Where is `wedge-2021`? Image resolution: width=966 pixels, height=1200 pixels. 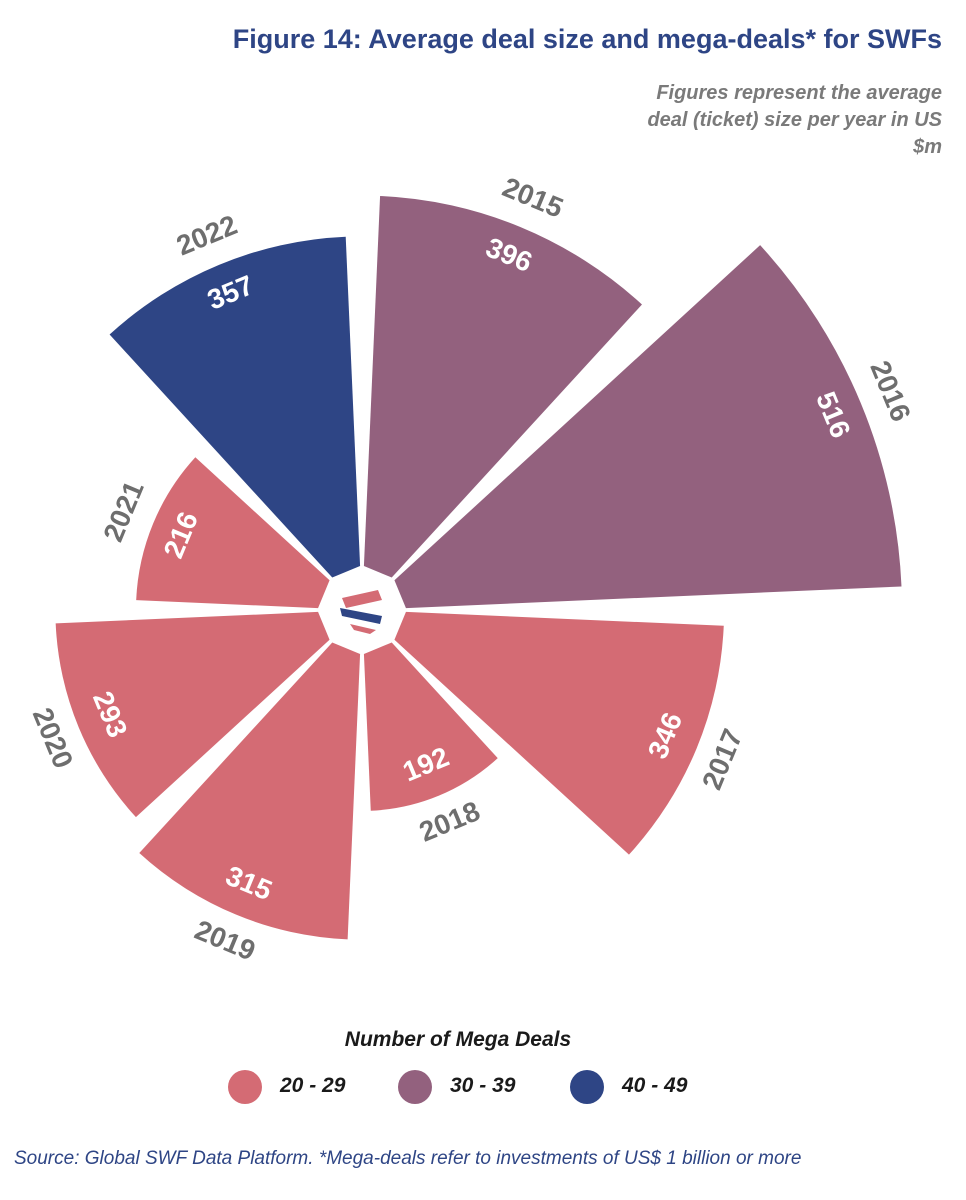
wedge-2021 is located at coordinates (233, 533).